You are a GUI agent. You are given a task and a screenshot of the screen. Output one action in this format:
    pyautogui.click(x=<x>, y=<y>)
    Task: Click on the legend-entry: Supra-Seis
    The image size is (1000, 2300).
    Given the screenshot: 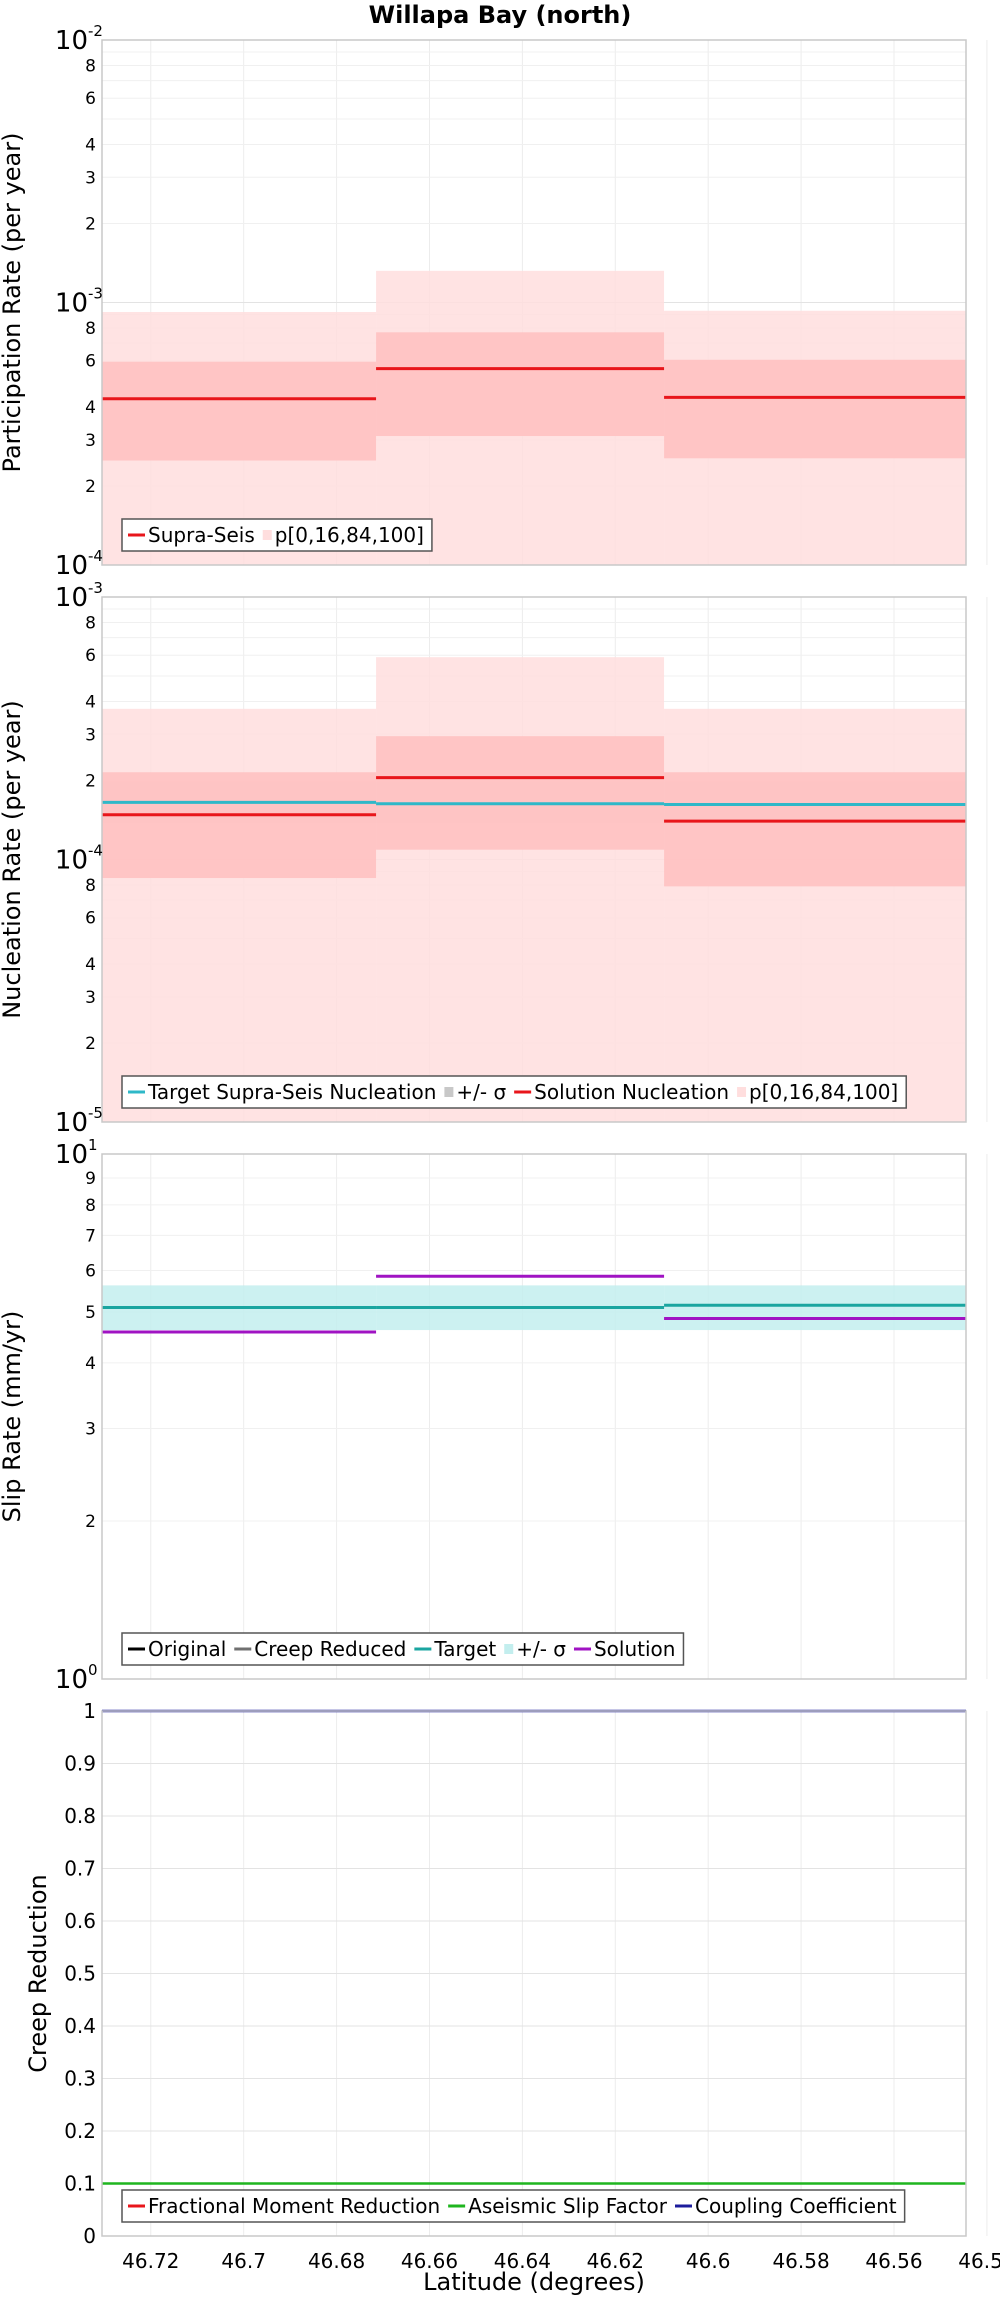 What is the action you would take?
    pyautogui.click(x=201, y=535)
    